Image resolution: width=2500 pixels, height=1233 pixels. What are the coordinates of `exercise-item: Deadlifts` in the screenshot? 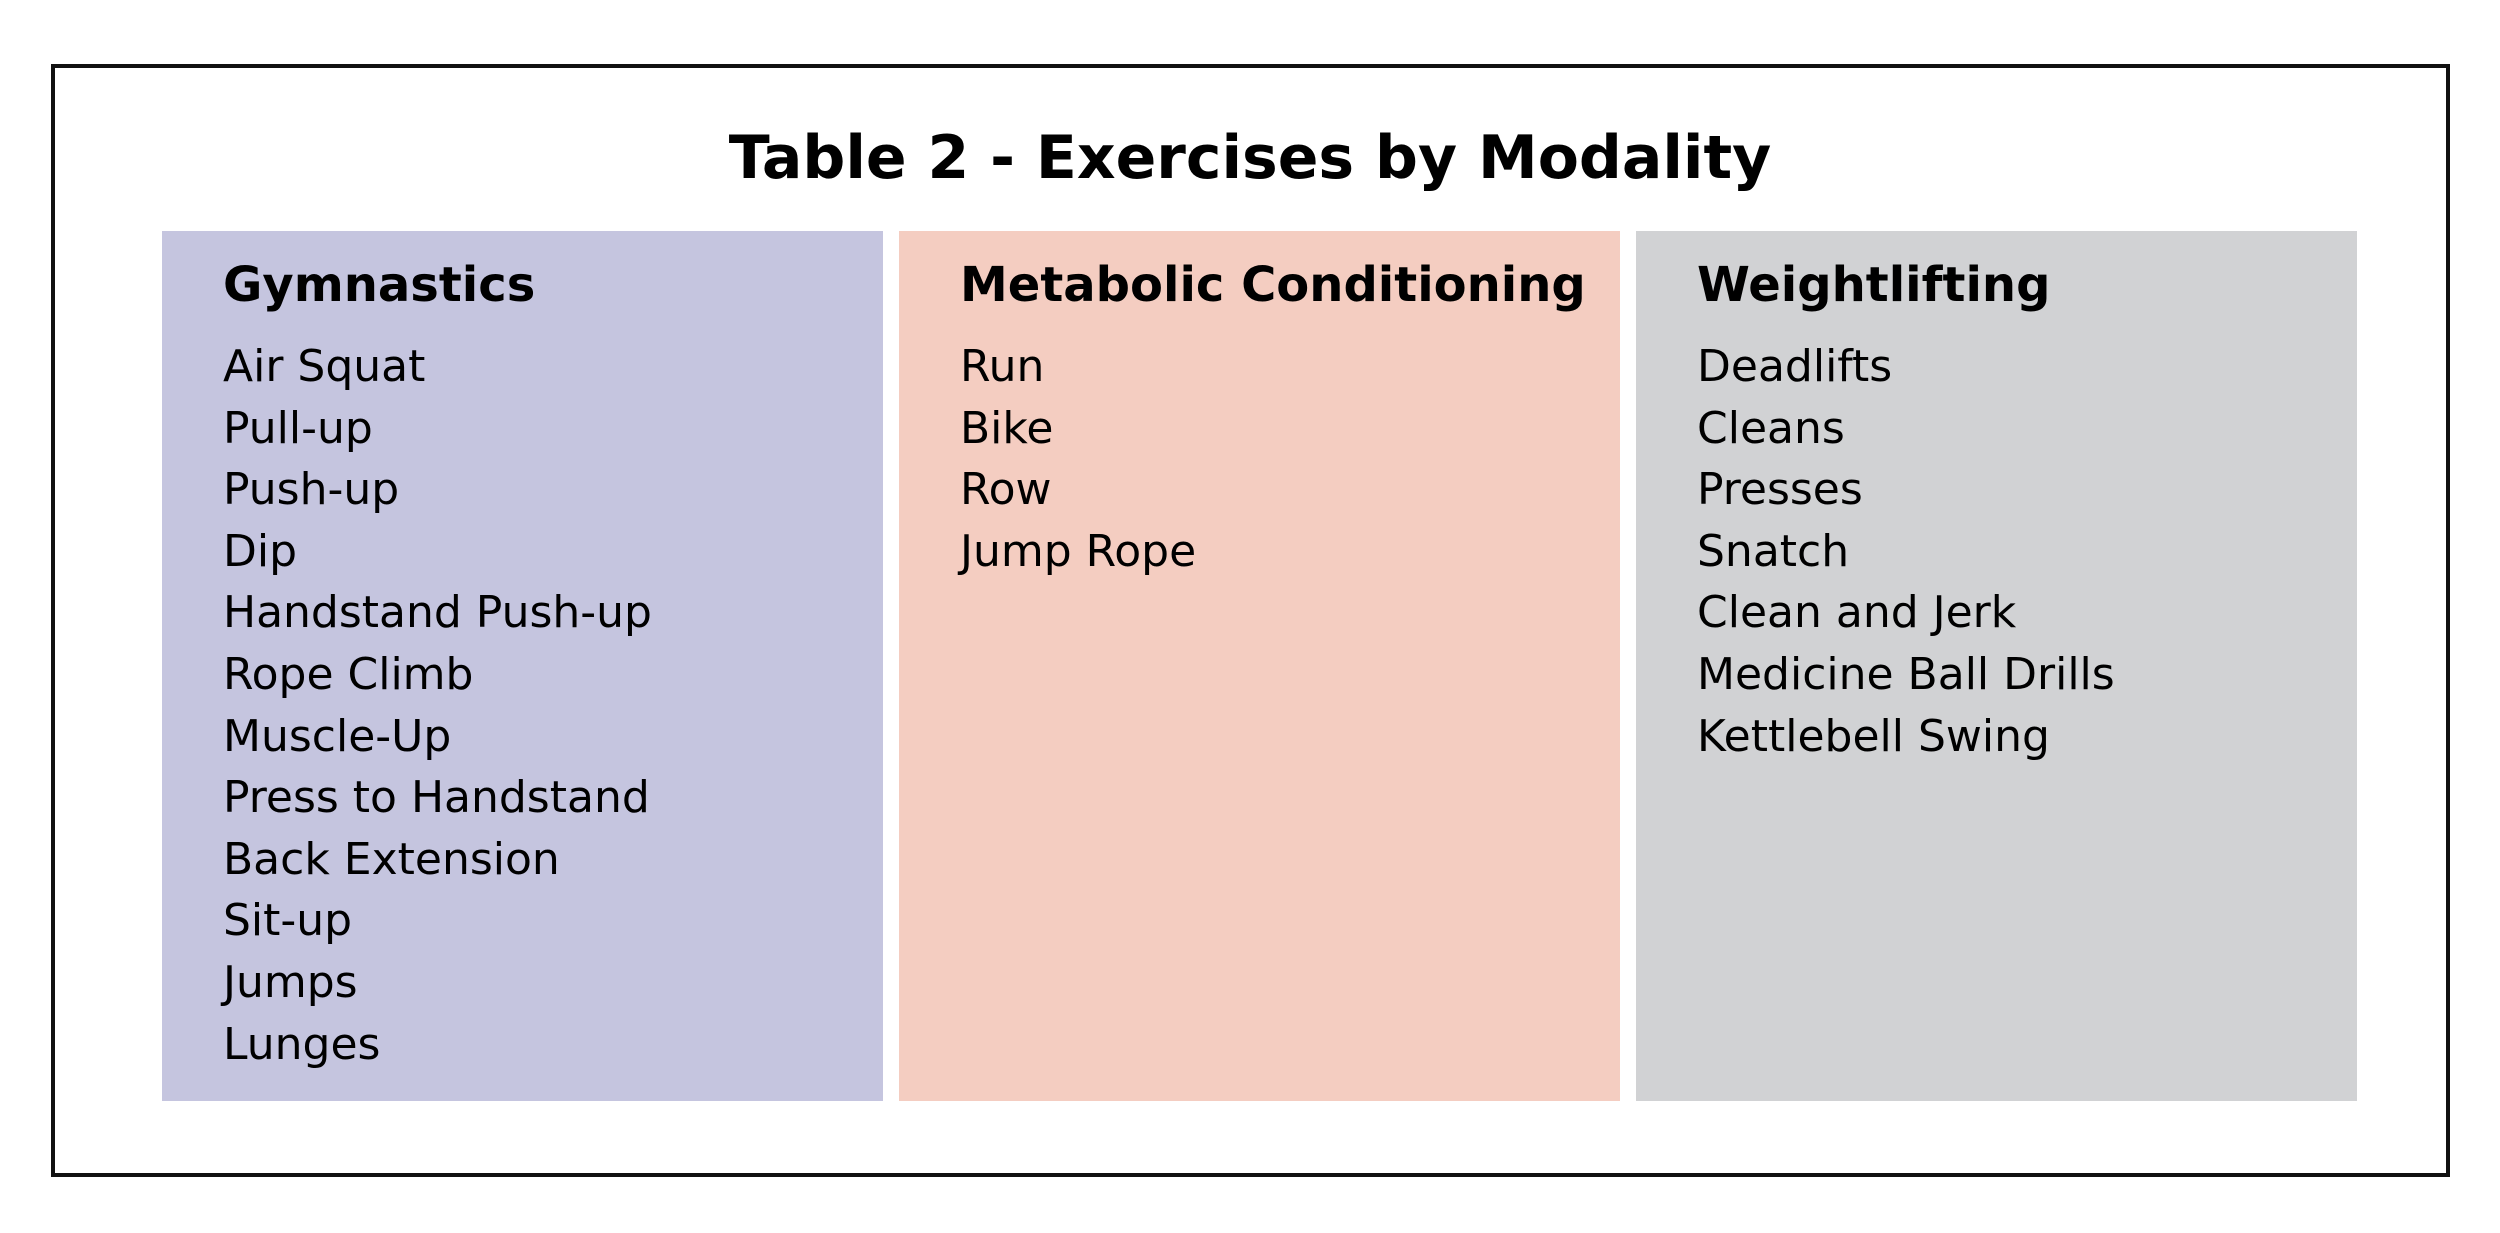 It's located at (1795, 366).